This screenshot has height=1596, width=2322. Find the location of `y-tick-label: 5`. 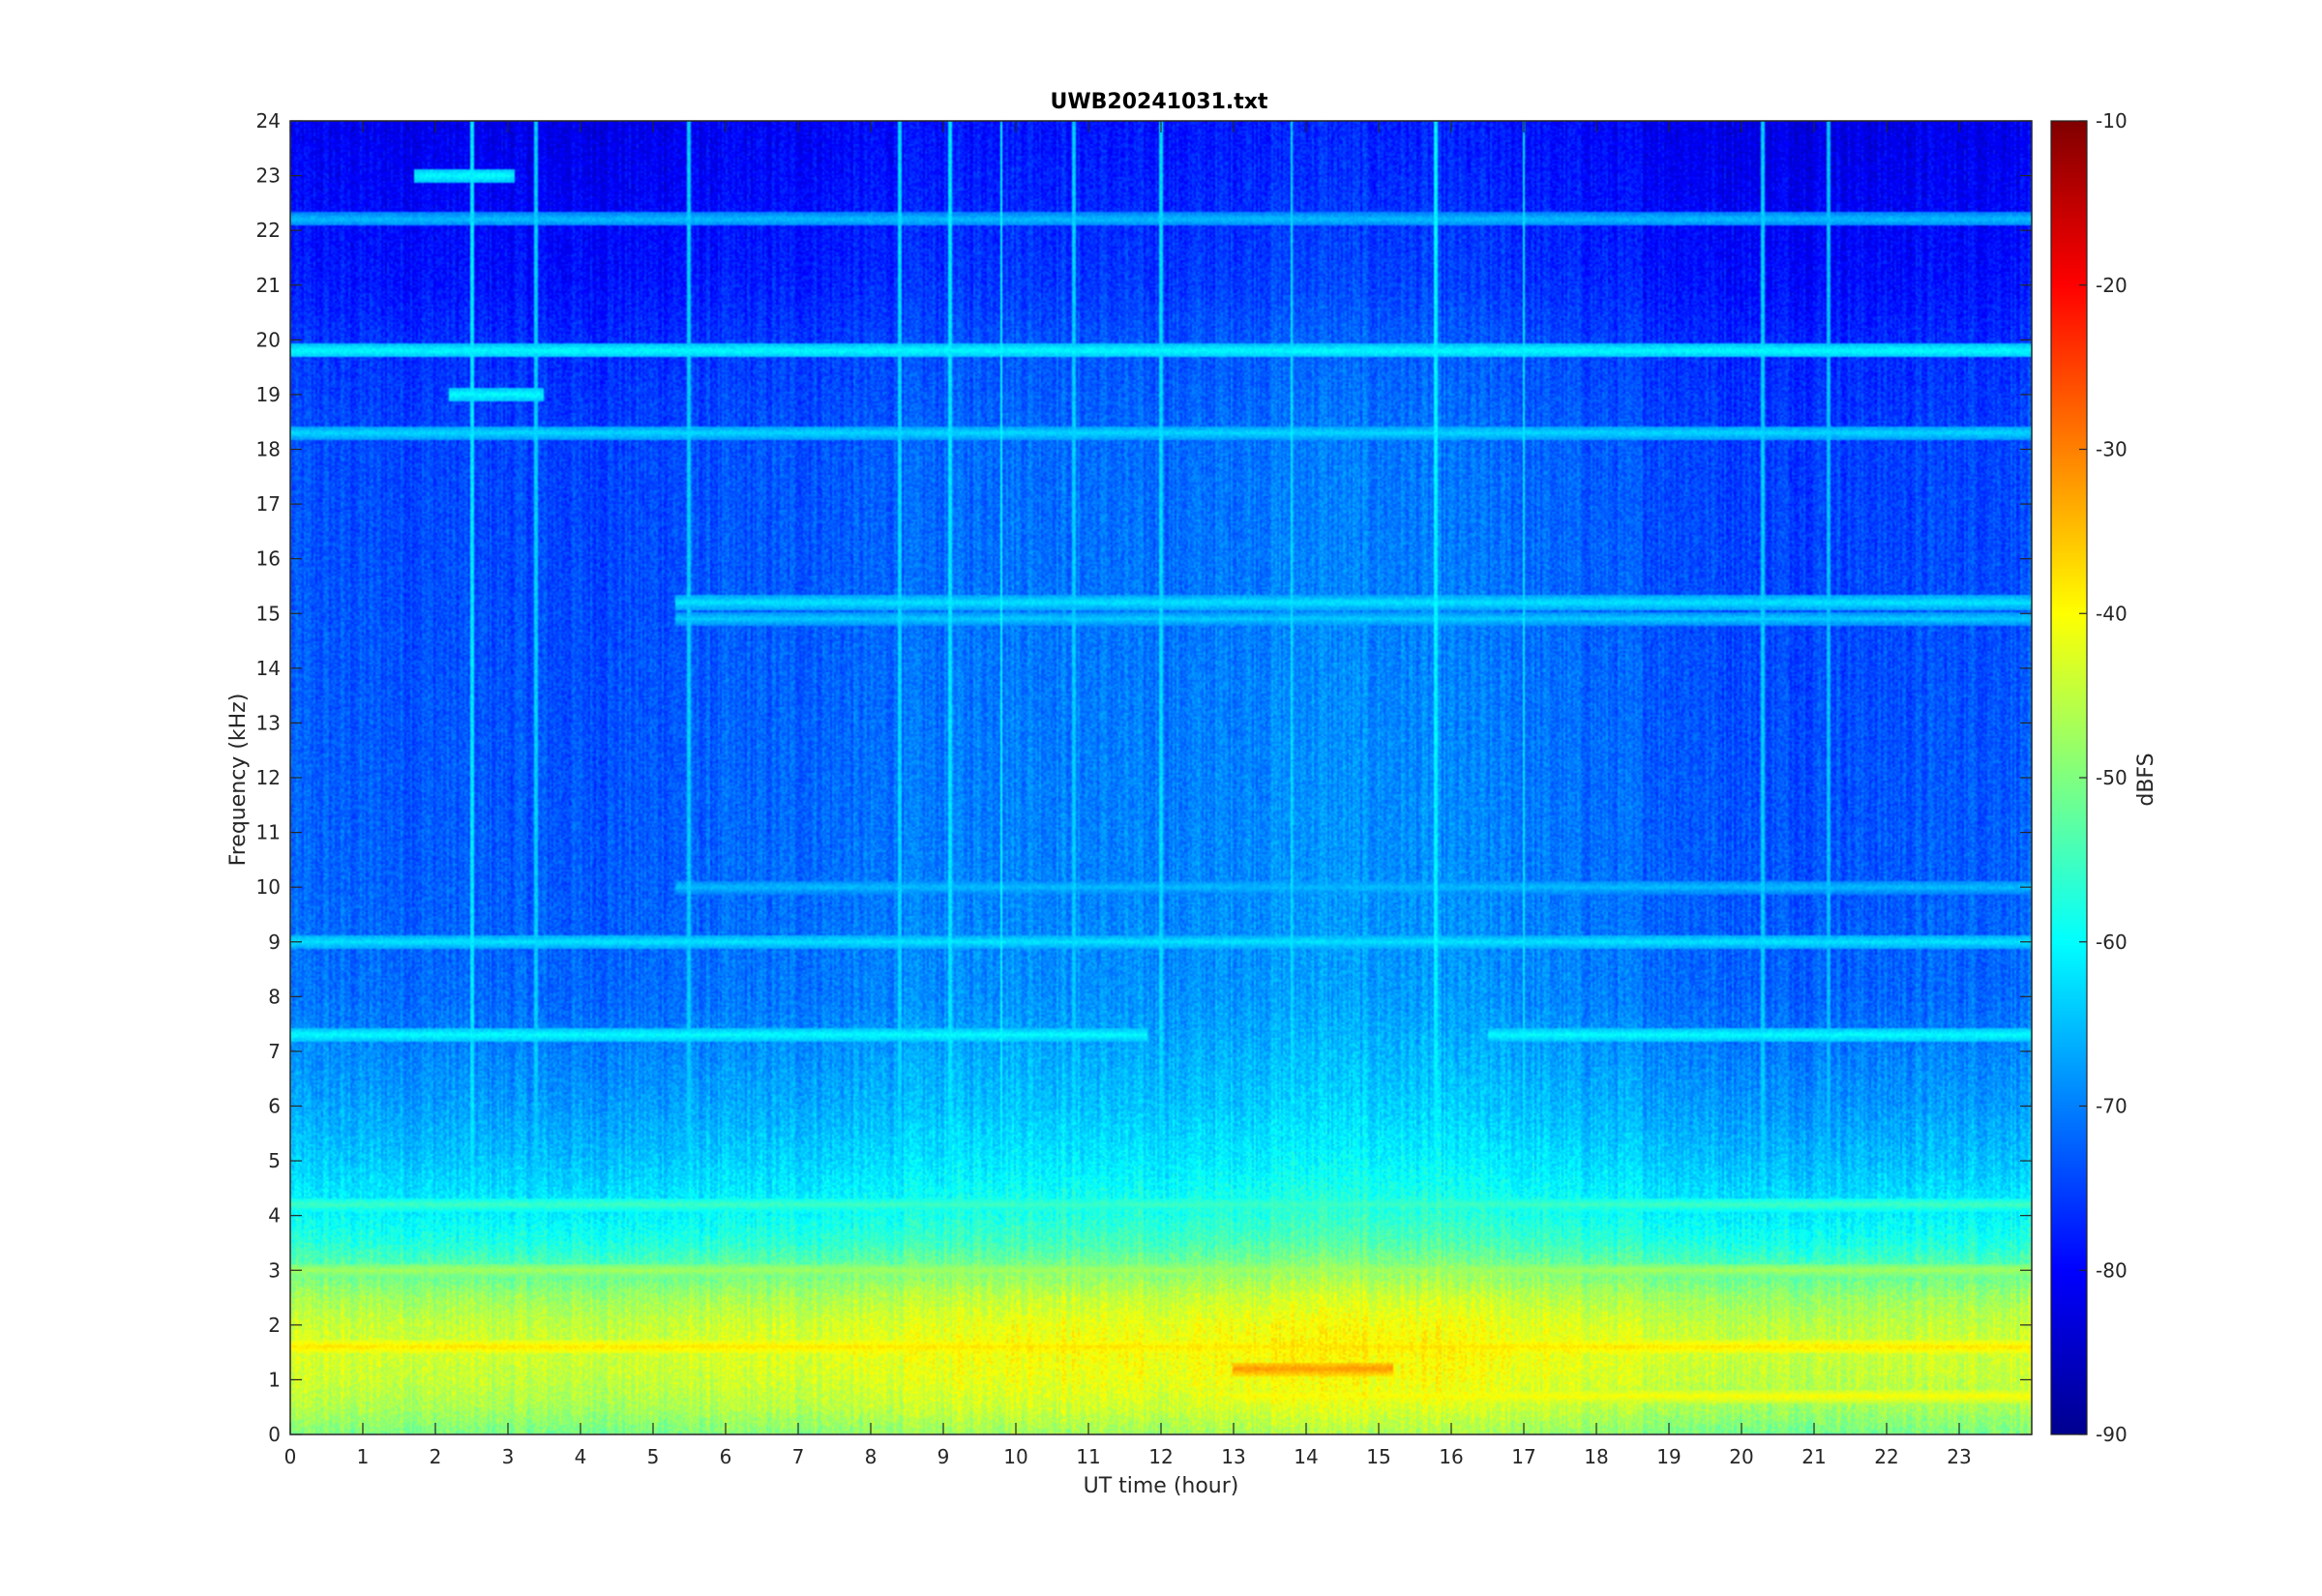

y-tick-label: 5 is located at coordinates (274, 1160).